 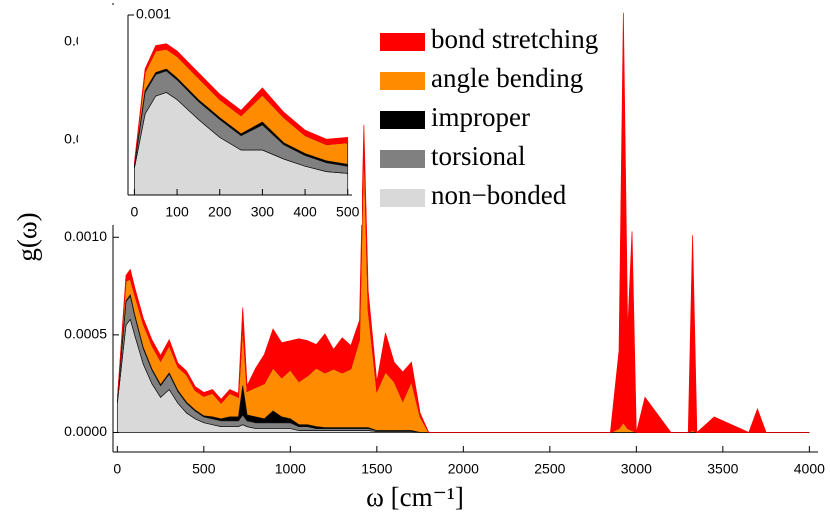 I want to click on x-tick-label: 2500, so click(x=549, y=469).